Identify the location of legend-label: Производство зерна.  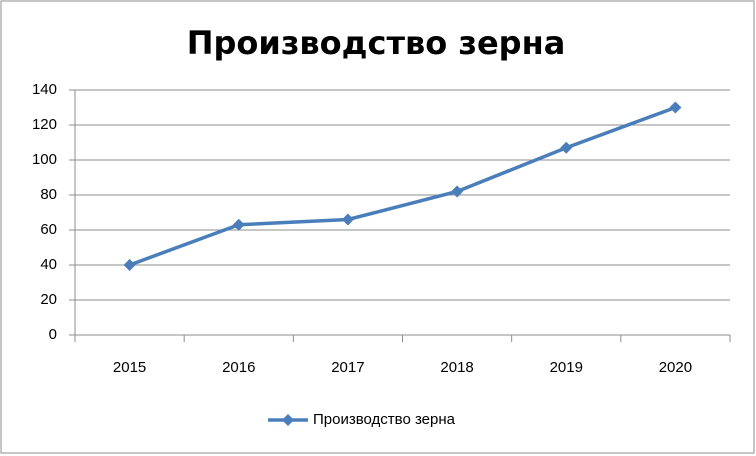
(384, 419).